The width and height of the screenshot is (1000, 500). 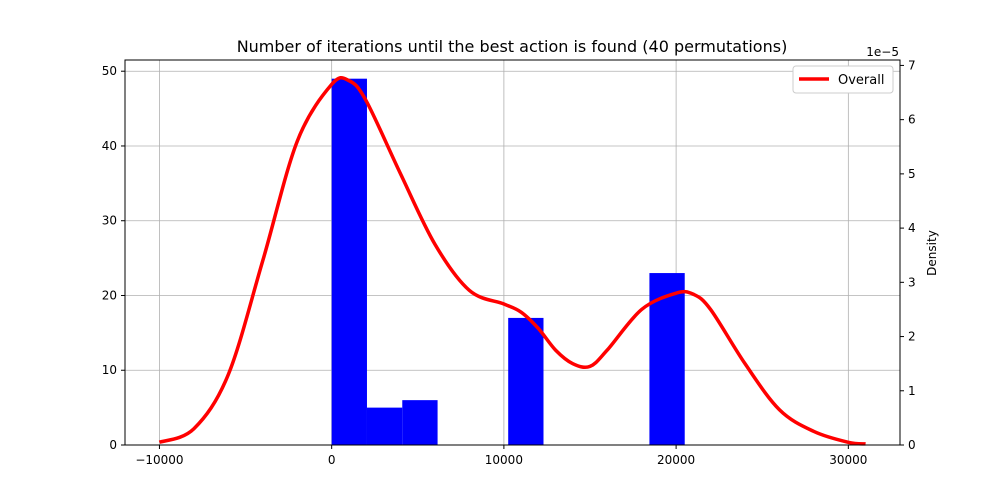 What do you see at coordinates (109, 146) in the screenshot?
I see `y-tick-label-4: 40` at bounding box center [109, 146].